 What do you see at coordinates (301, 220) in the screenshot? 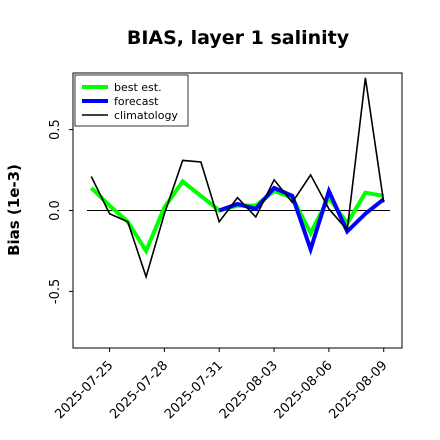
I see `series-line-forecast` at bounding box center [301, 220].